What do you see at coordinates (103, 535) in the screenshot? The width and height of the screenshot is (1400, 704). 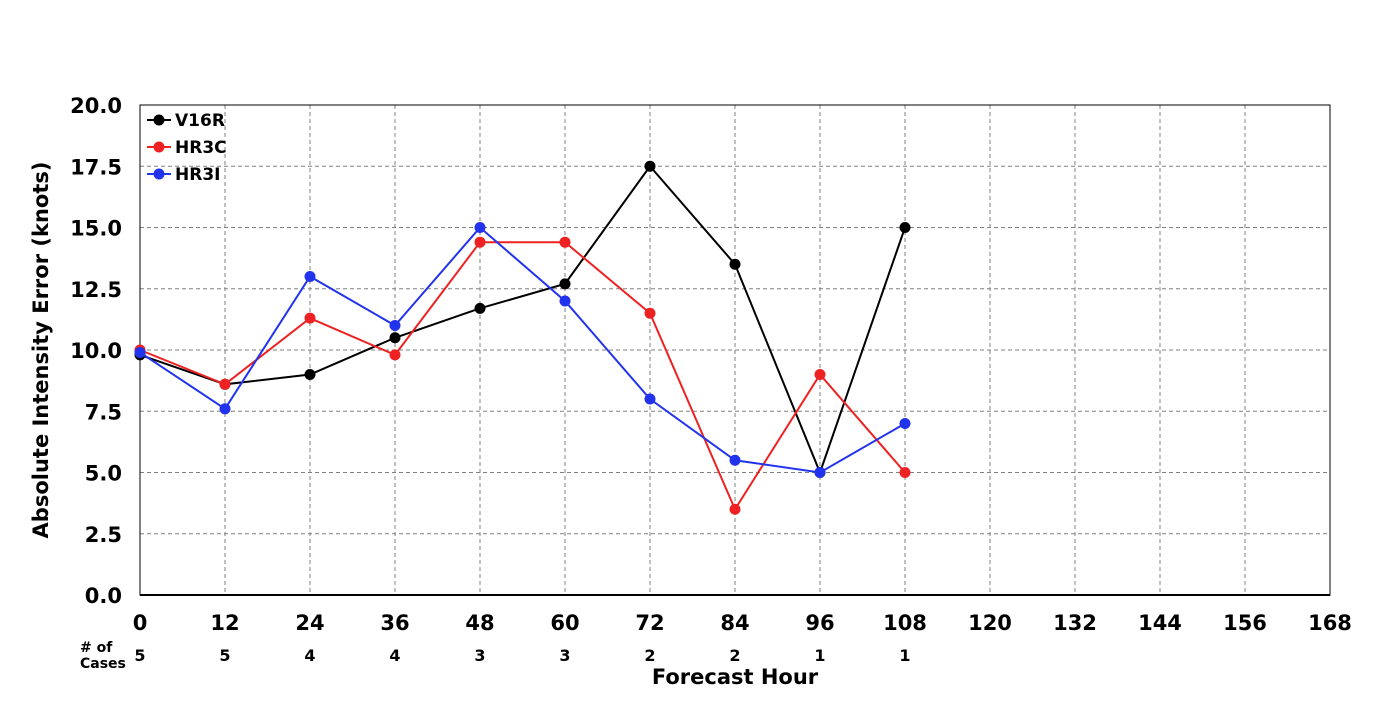 I see `y-tick-label: 2.5` at bounding box center [103, 535].